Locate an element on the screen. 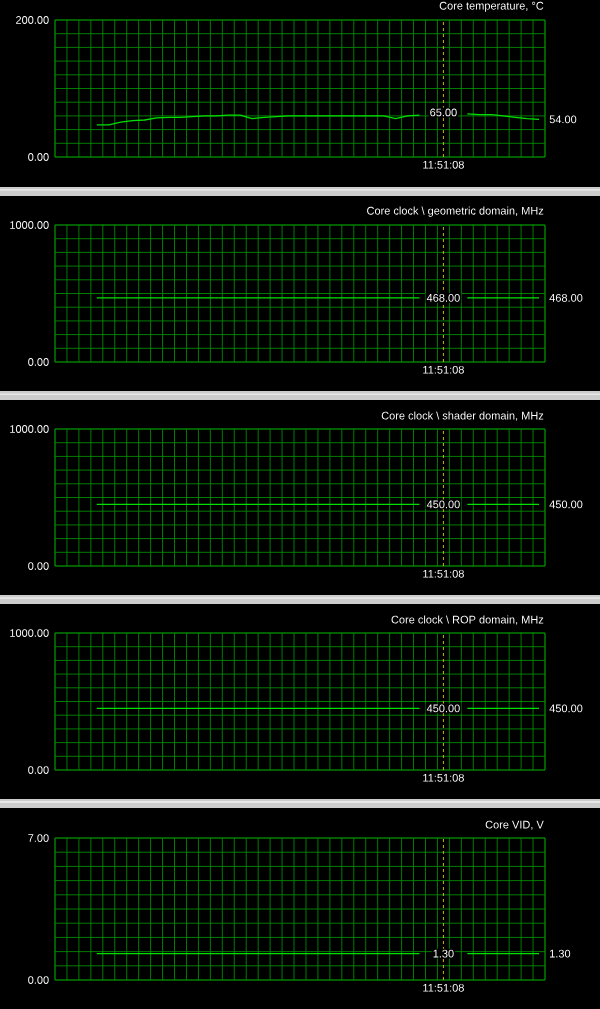 This screenshot has height=1009, width=600. text: 468.00 is located at coordinates (566, 298).